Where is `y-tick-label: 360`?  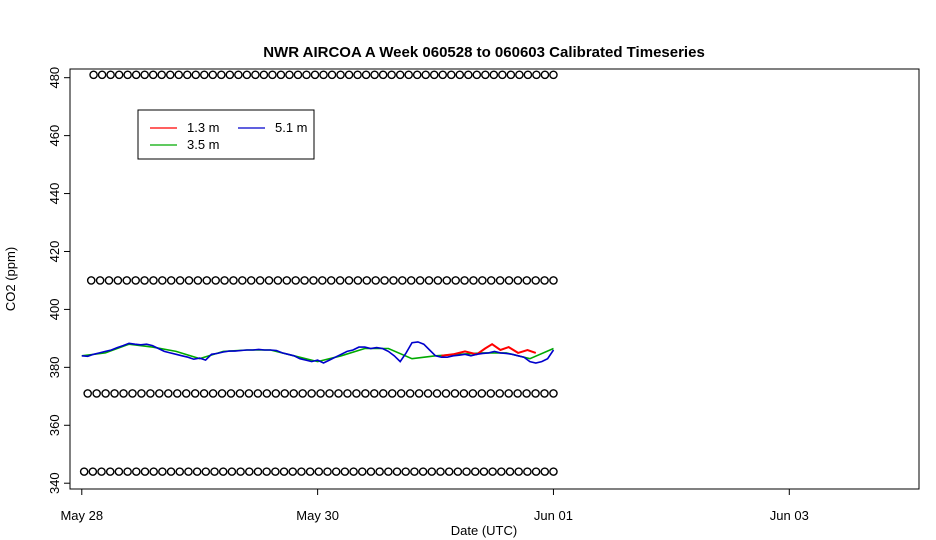
y-tick-label: 360 is located at coordinates (54, 425).